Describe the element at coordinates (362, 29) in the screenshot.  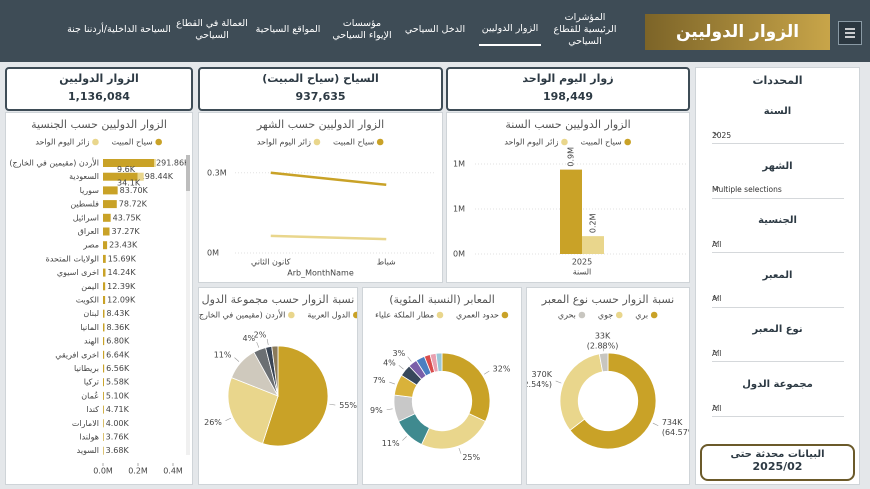
I see `nav-tab: مؤسسات الإيواء السياحي` at that location.